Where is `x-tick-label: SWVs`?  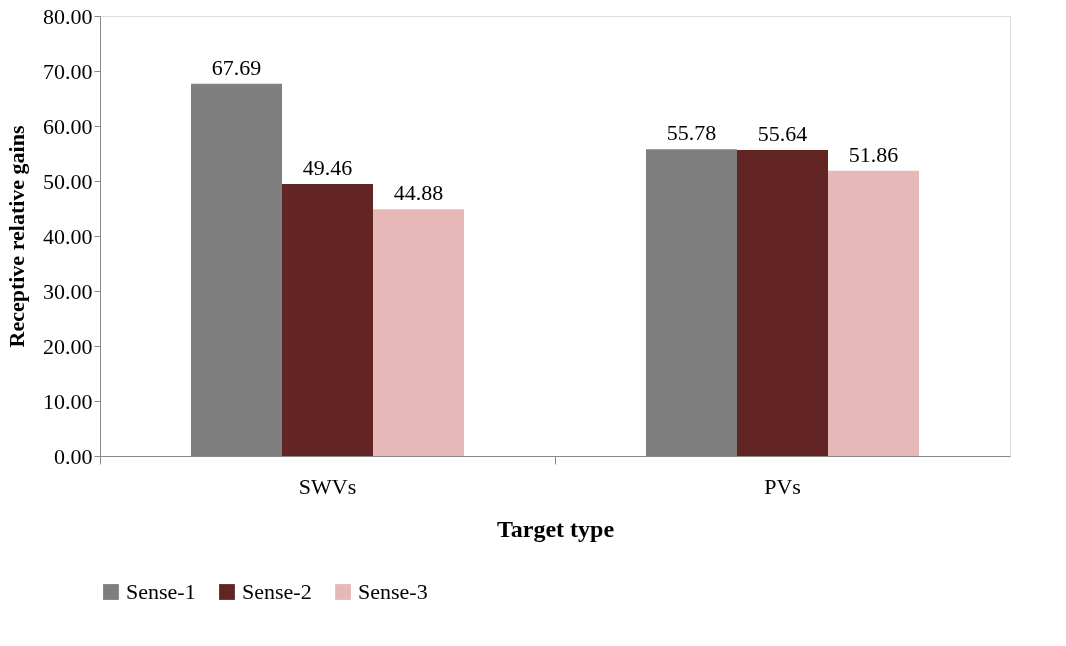 x-tick-label: SWVs is located at coordinates (327, 486).